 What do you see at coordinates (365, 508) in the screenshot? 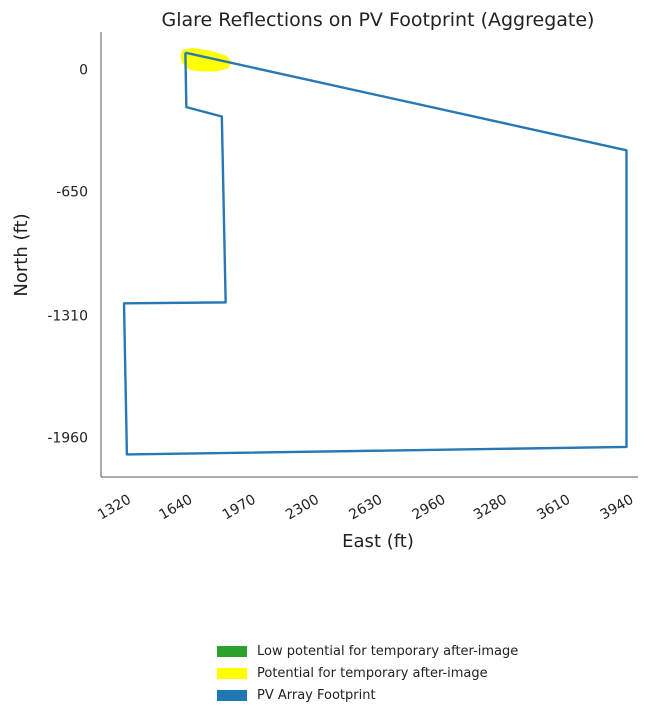
I see `x-tick-label: 2630` at bounding box center [365, 508].